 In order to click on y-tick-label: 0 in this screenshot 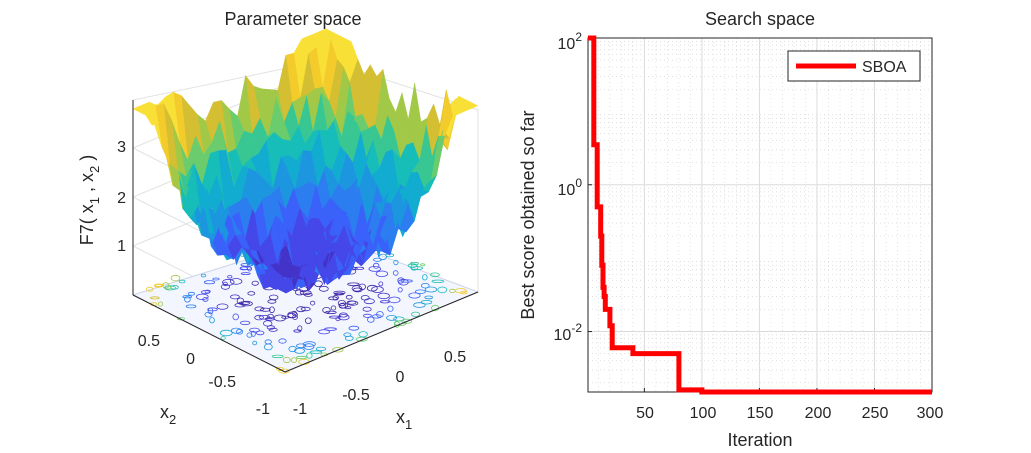, I will do `click(190, 359)`.